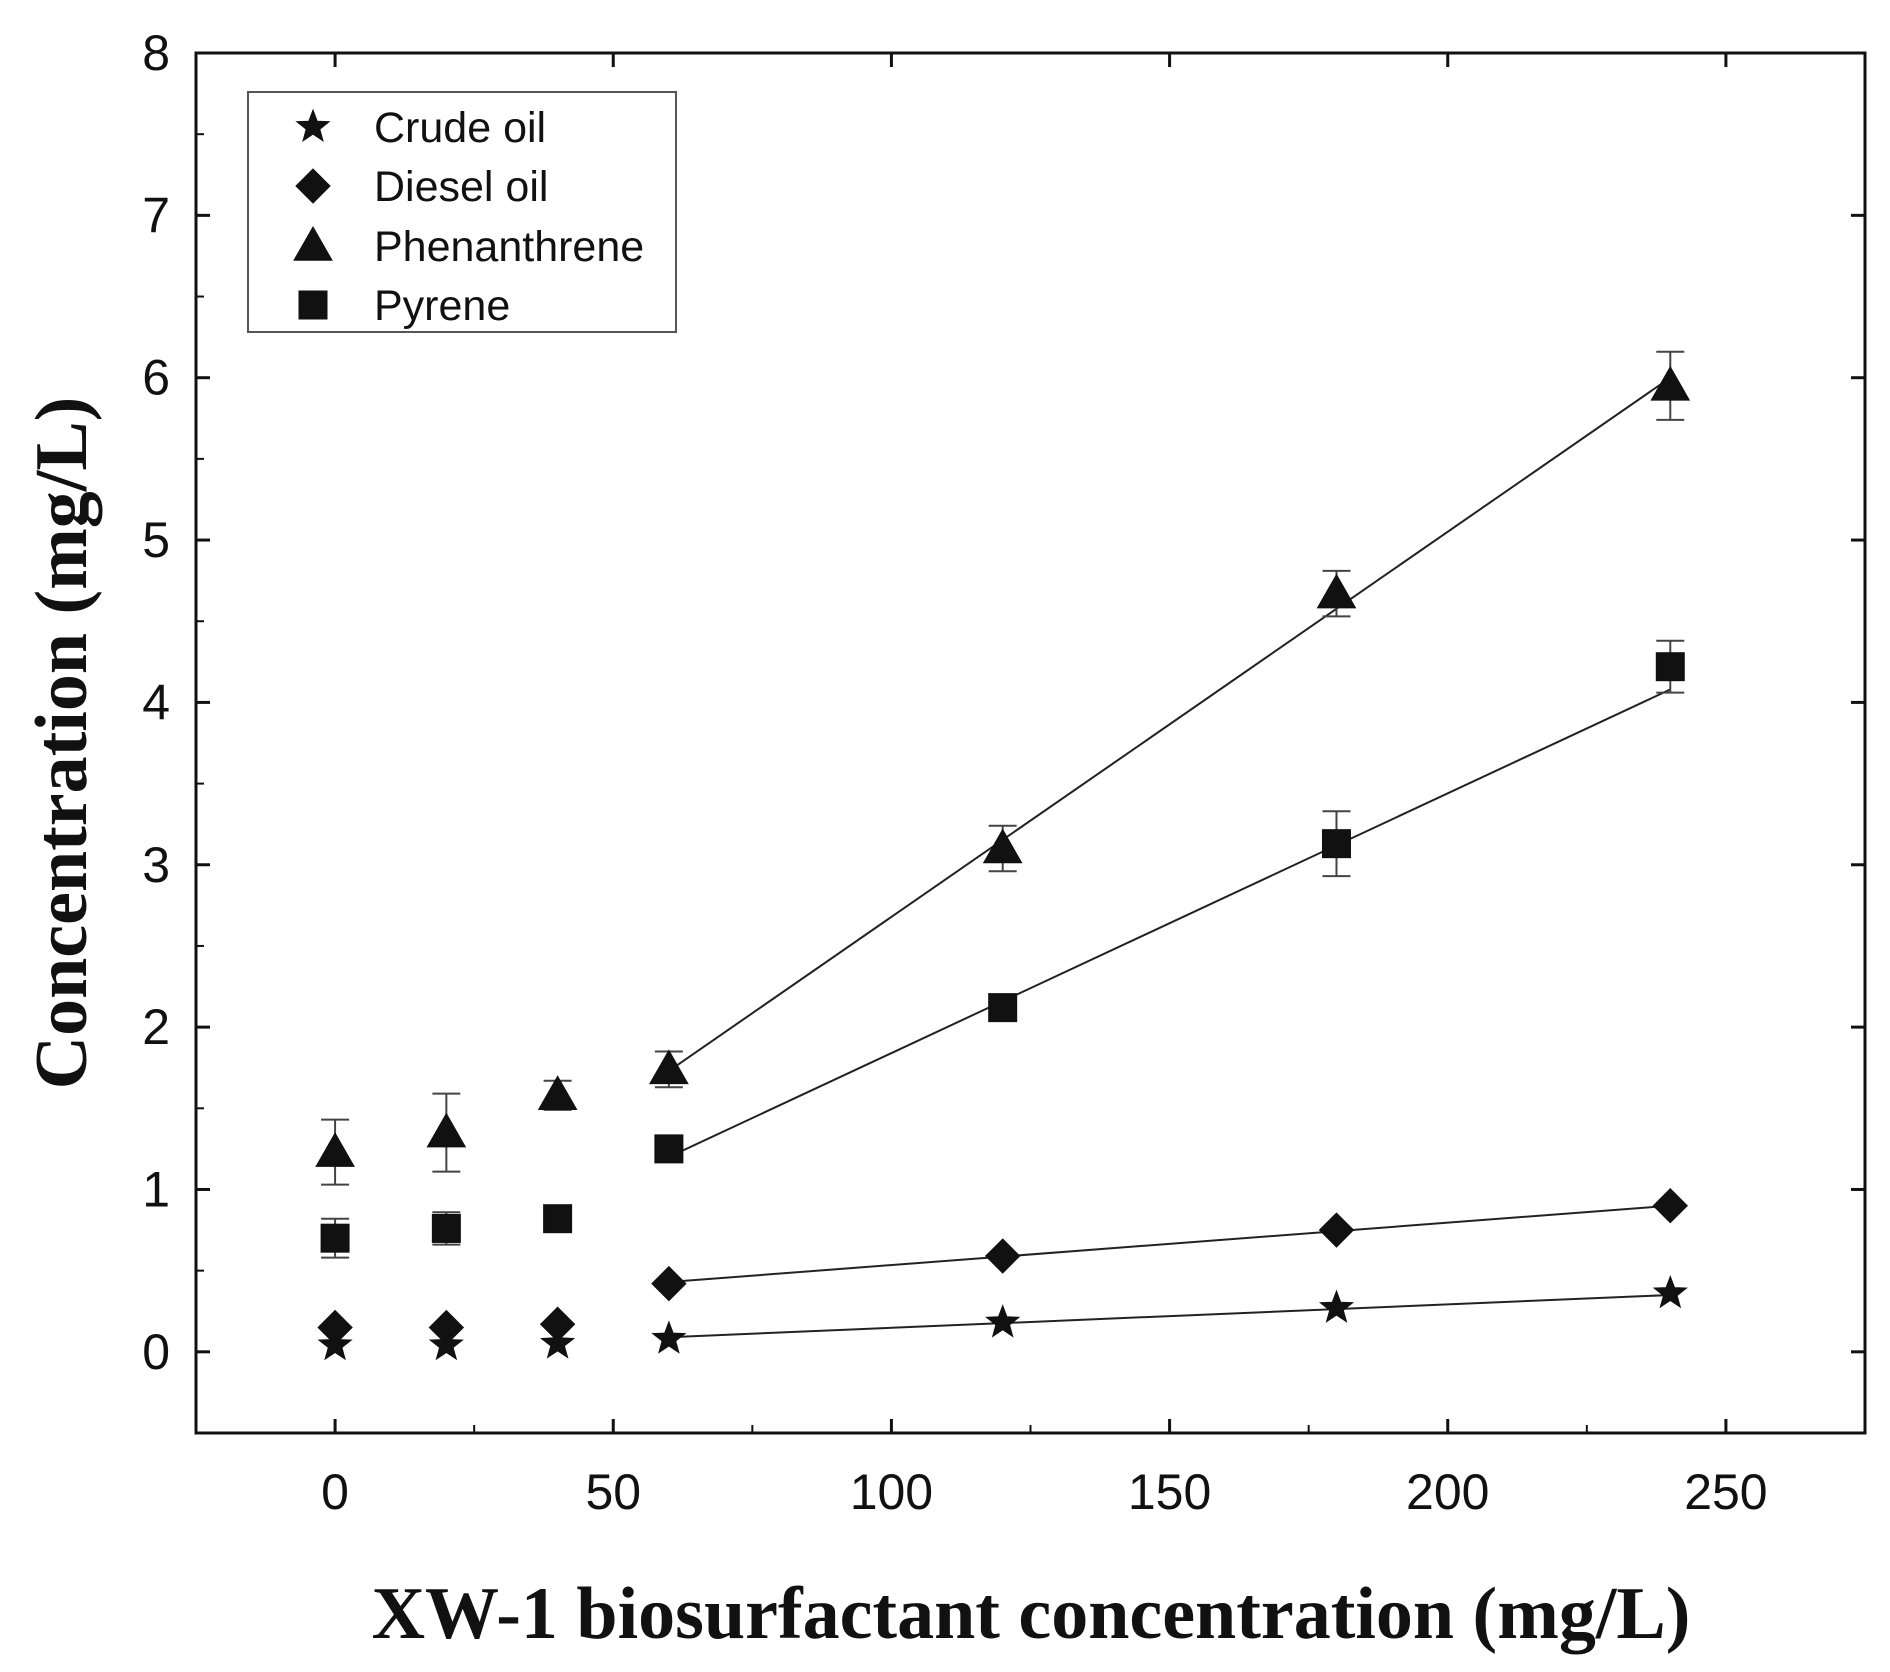  I want to click on legend-markers, so click(313, 214).